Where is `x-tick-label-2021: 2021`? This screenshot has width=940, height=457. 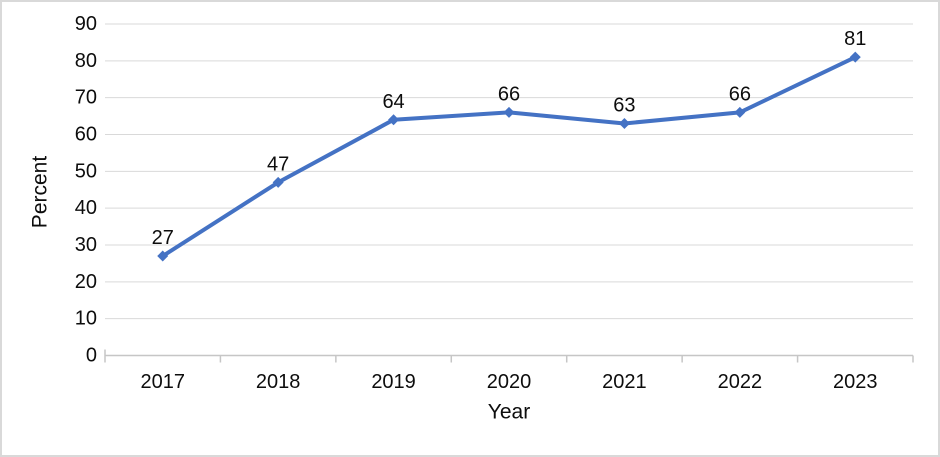 x-tick-label-2021: 2021 is located at coordinates (624, 382).